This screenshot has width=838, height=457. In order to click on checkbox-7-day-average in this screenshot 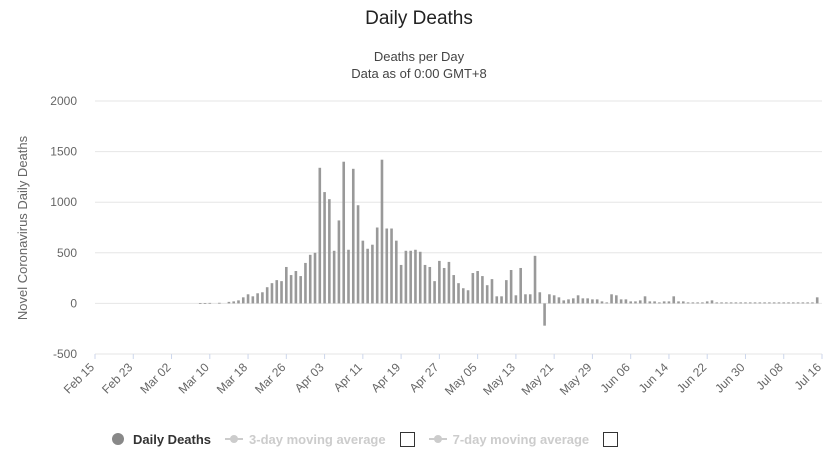, I will do `click(611, 439)`.